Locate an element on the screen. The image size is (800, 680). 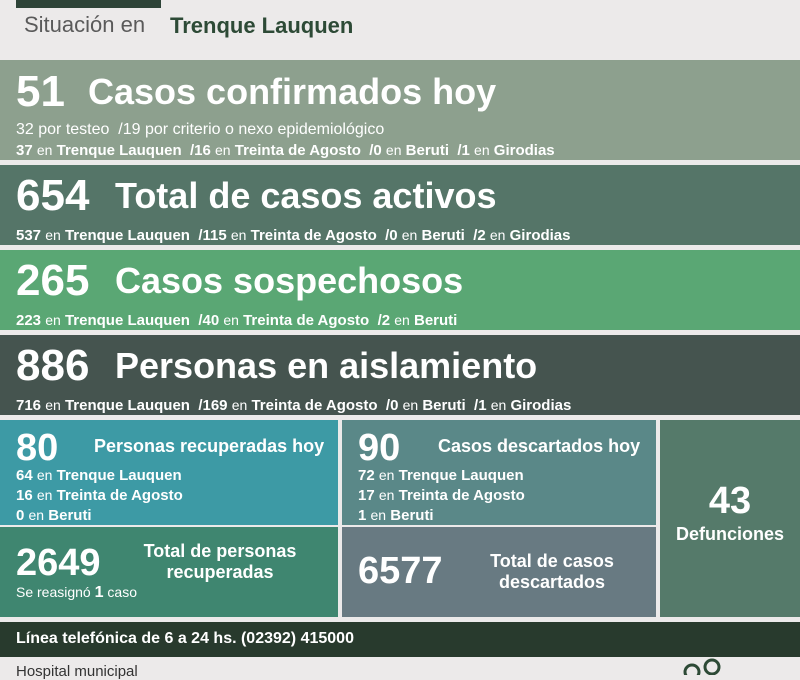
active-number: 654 is located at coordinates (53, 195).